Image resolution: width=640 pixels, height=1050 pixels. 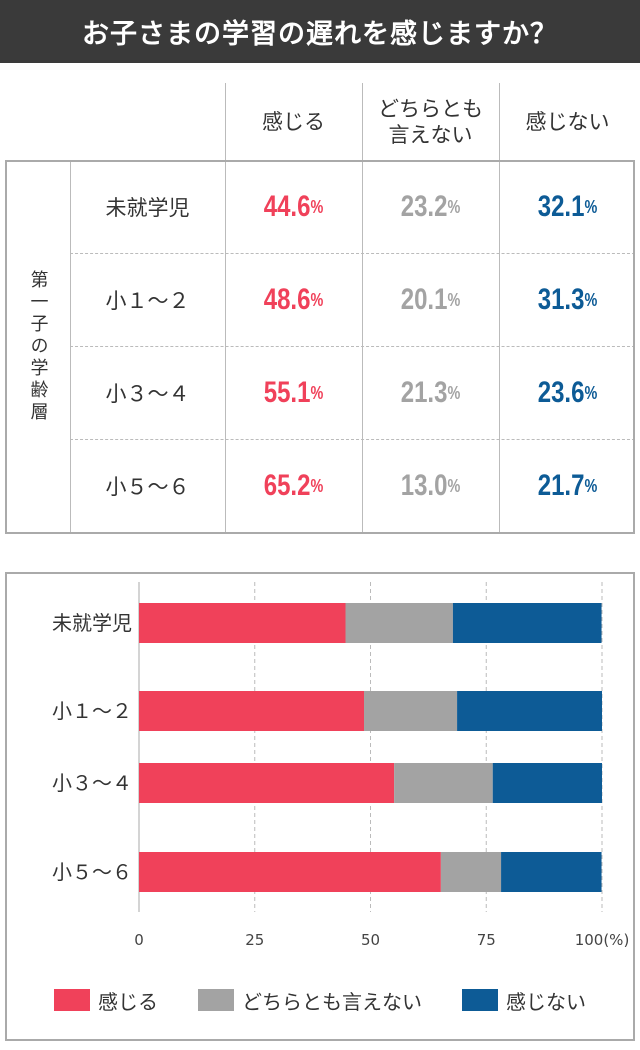 I want to click on chart-legend: 感じる どちらとも言えない 感じない, so click(x=320, y=1000).